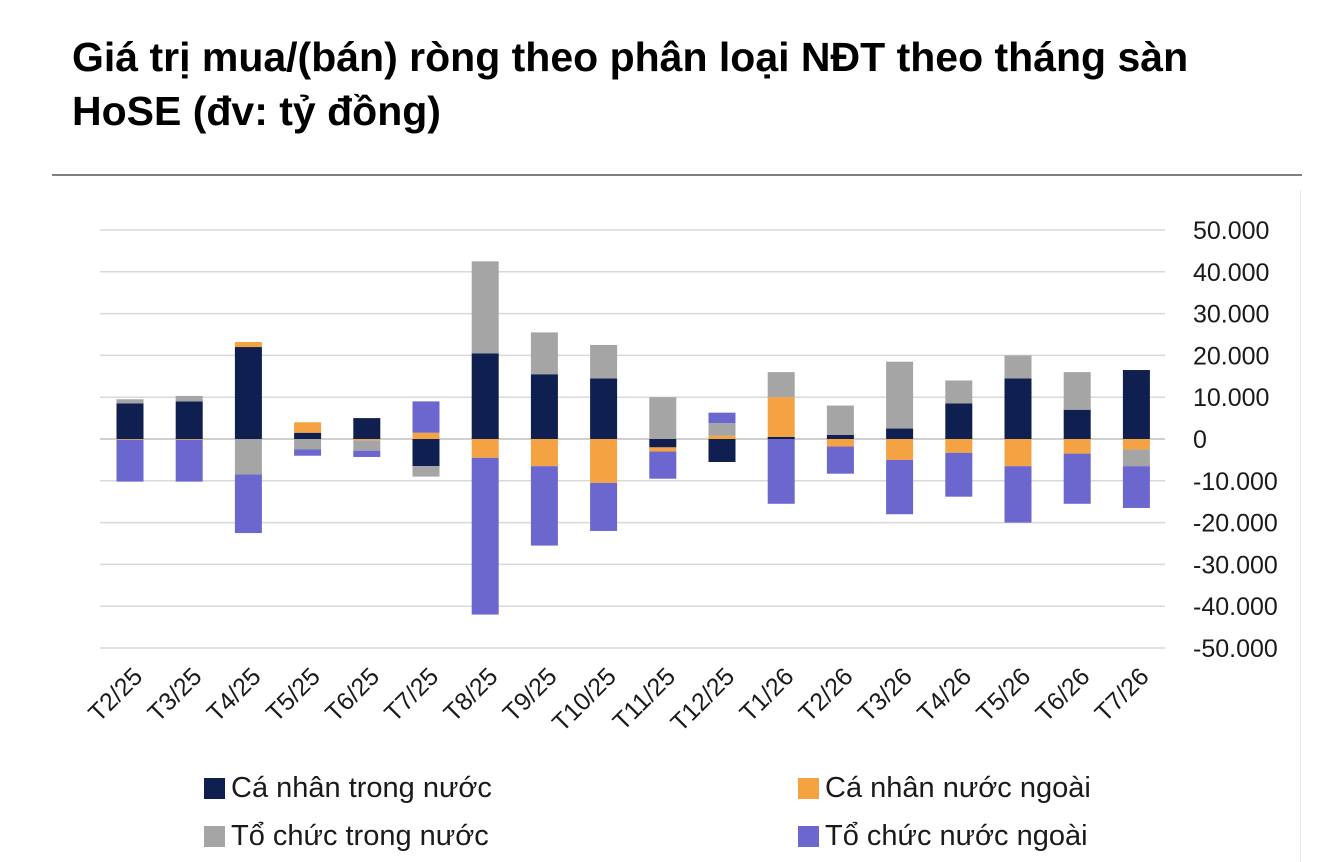 The image size is (1340, 862). Describe the element at coordinates (1003, 694) in the screenshot. I see `x-tick-label: T5/26` at that location.